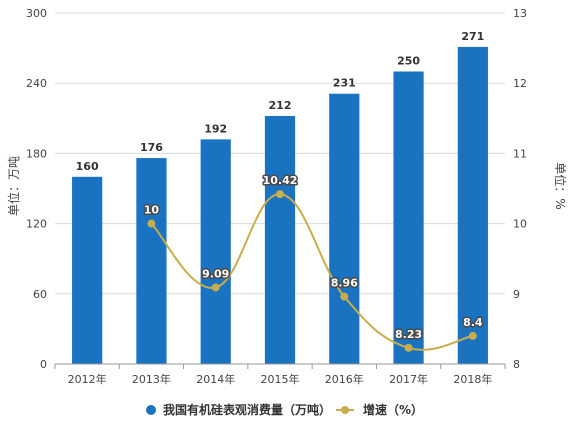 The width and height of the screenshot is (571, 427). I want to click on legend-bar-label: 我国有机硅表观消费量（万吨）, so click(247, 409).